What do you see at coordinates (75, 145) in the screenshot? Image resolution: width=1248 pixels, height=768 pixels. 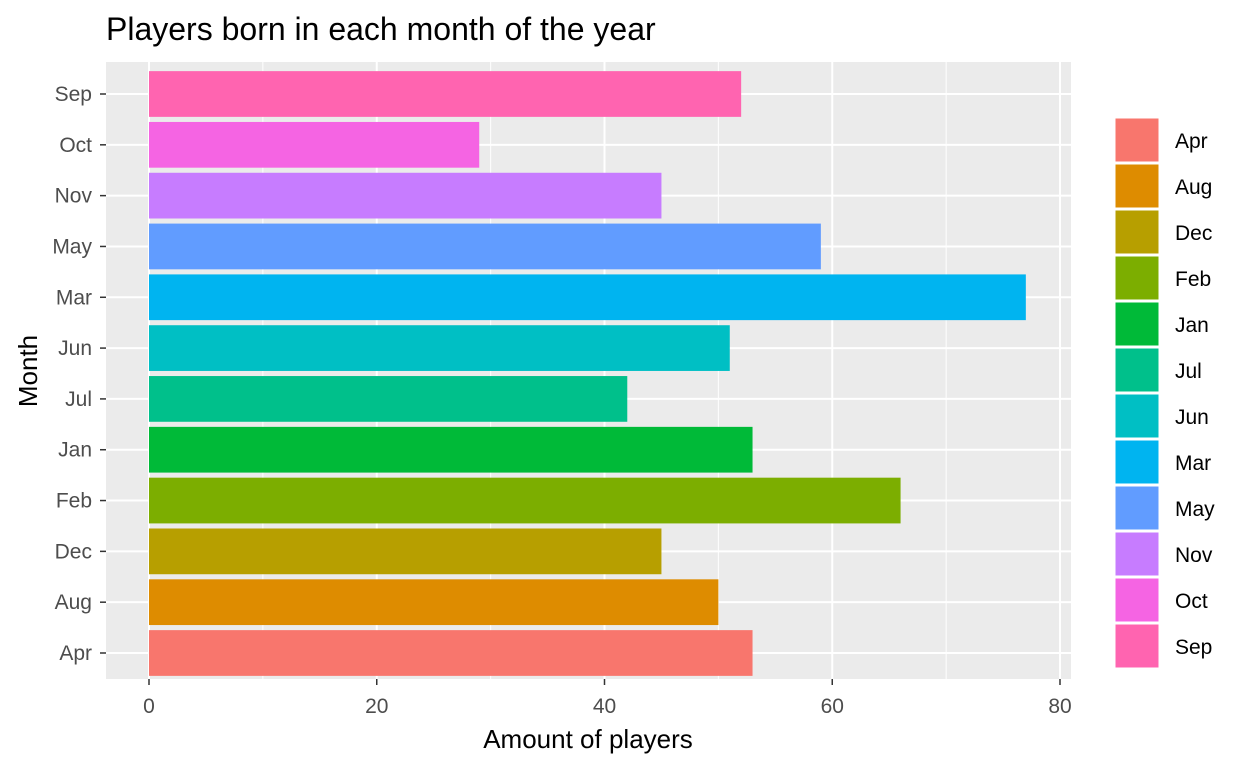 I see `y-tick-label: Oct` at bounding box center [75, 145].